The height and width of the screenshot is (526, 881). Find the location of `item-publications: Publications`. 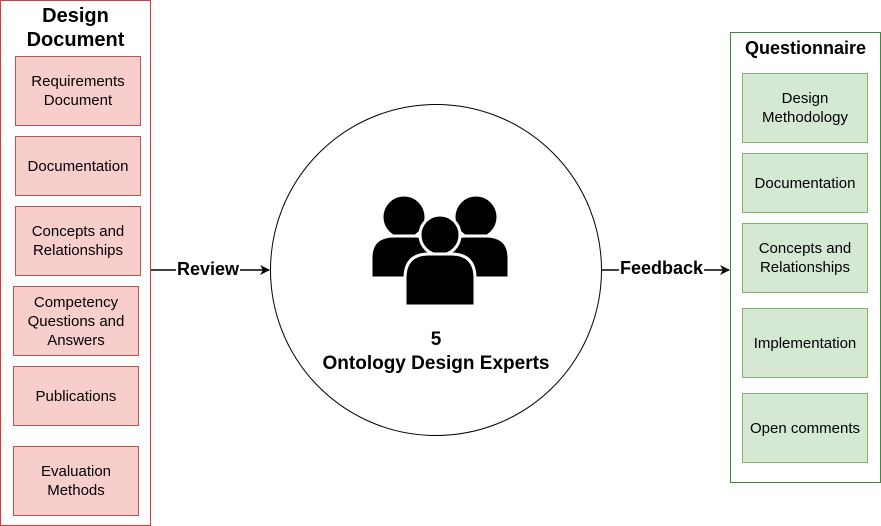

item-publications: Publications is located at coordinates (76, 396).